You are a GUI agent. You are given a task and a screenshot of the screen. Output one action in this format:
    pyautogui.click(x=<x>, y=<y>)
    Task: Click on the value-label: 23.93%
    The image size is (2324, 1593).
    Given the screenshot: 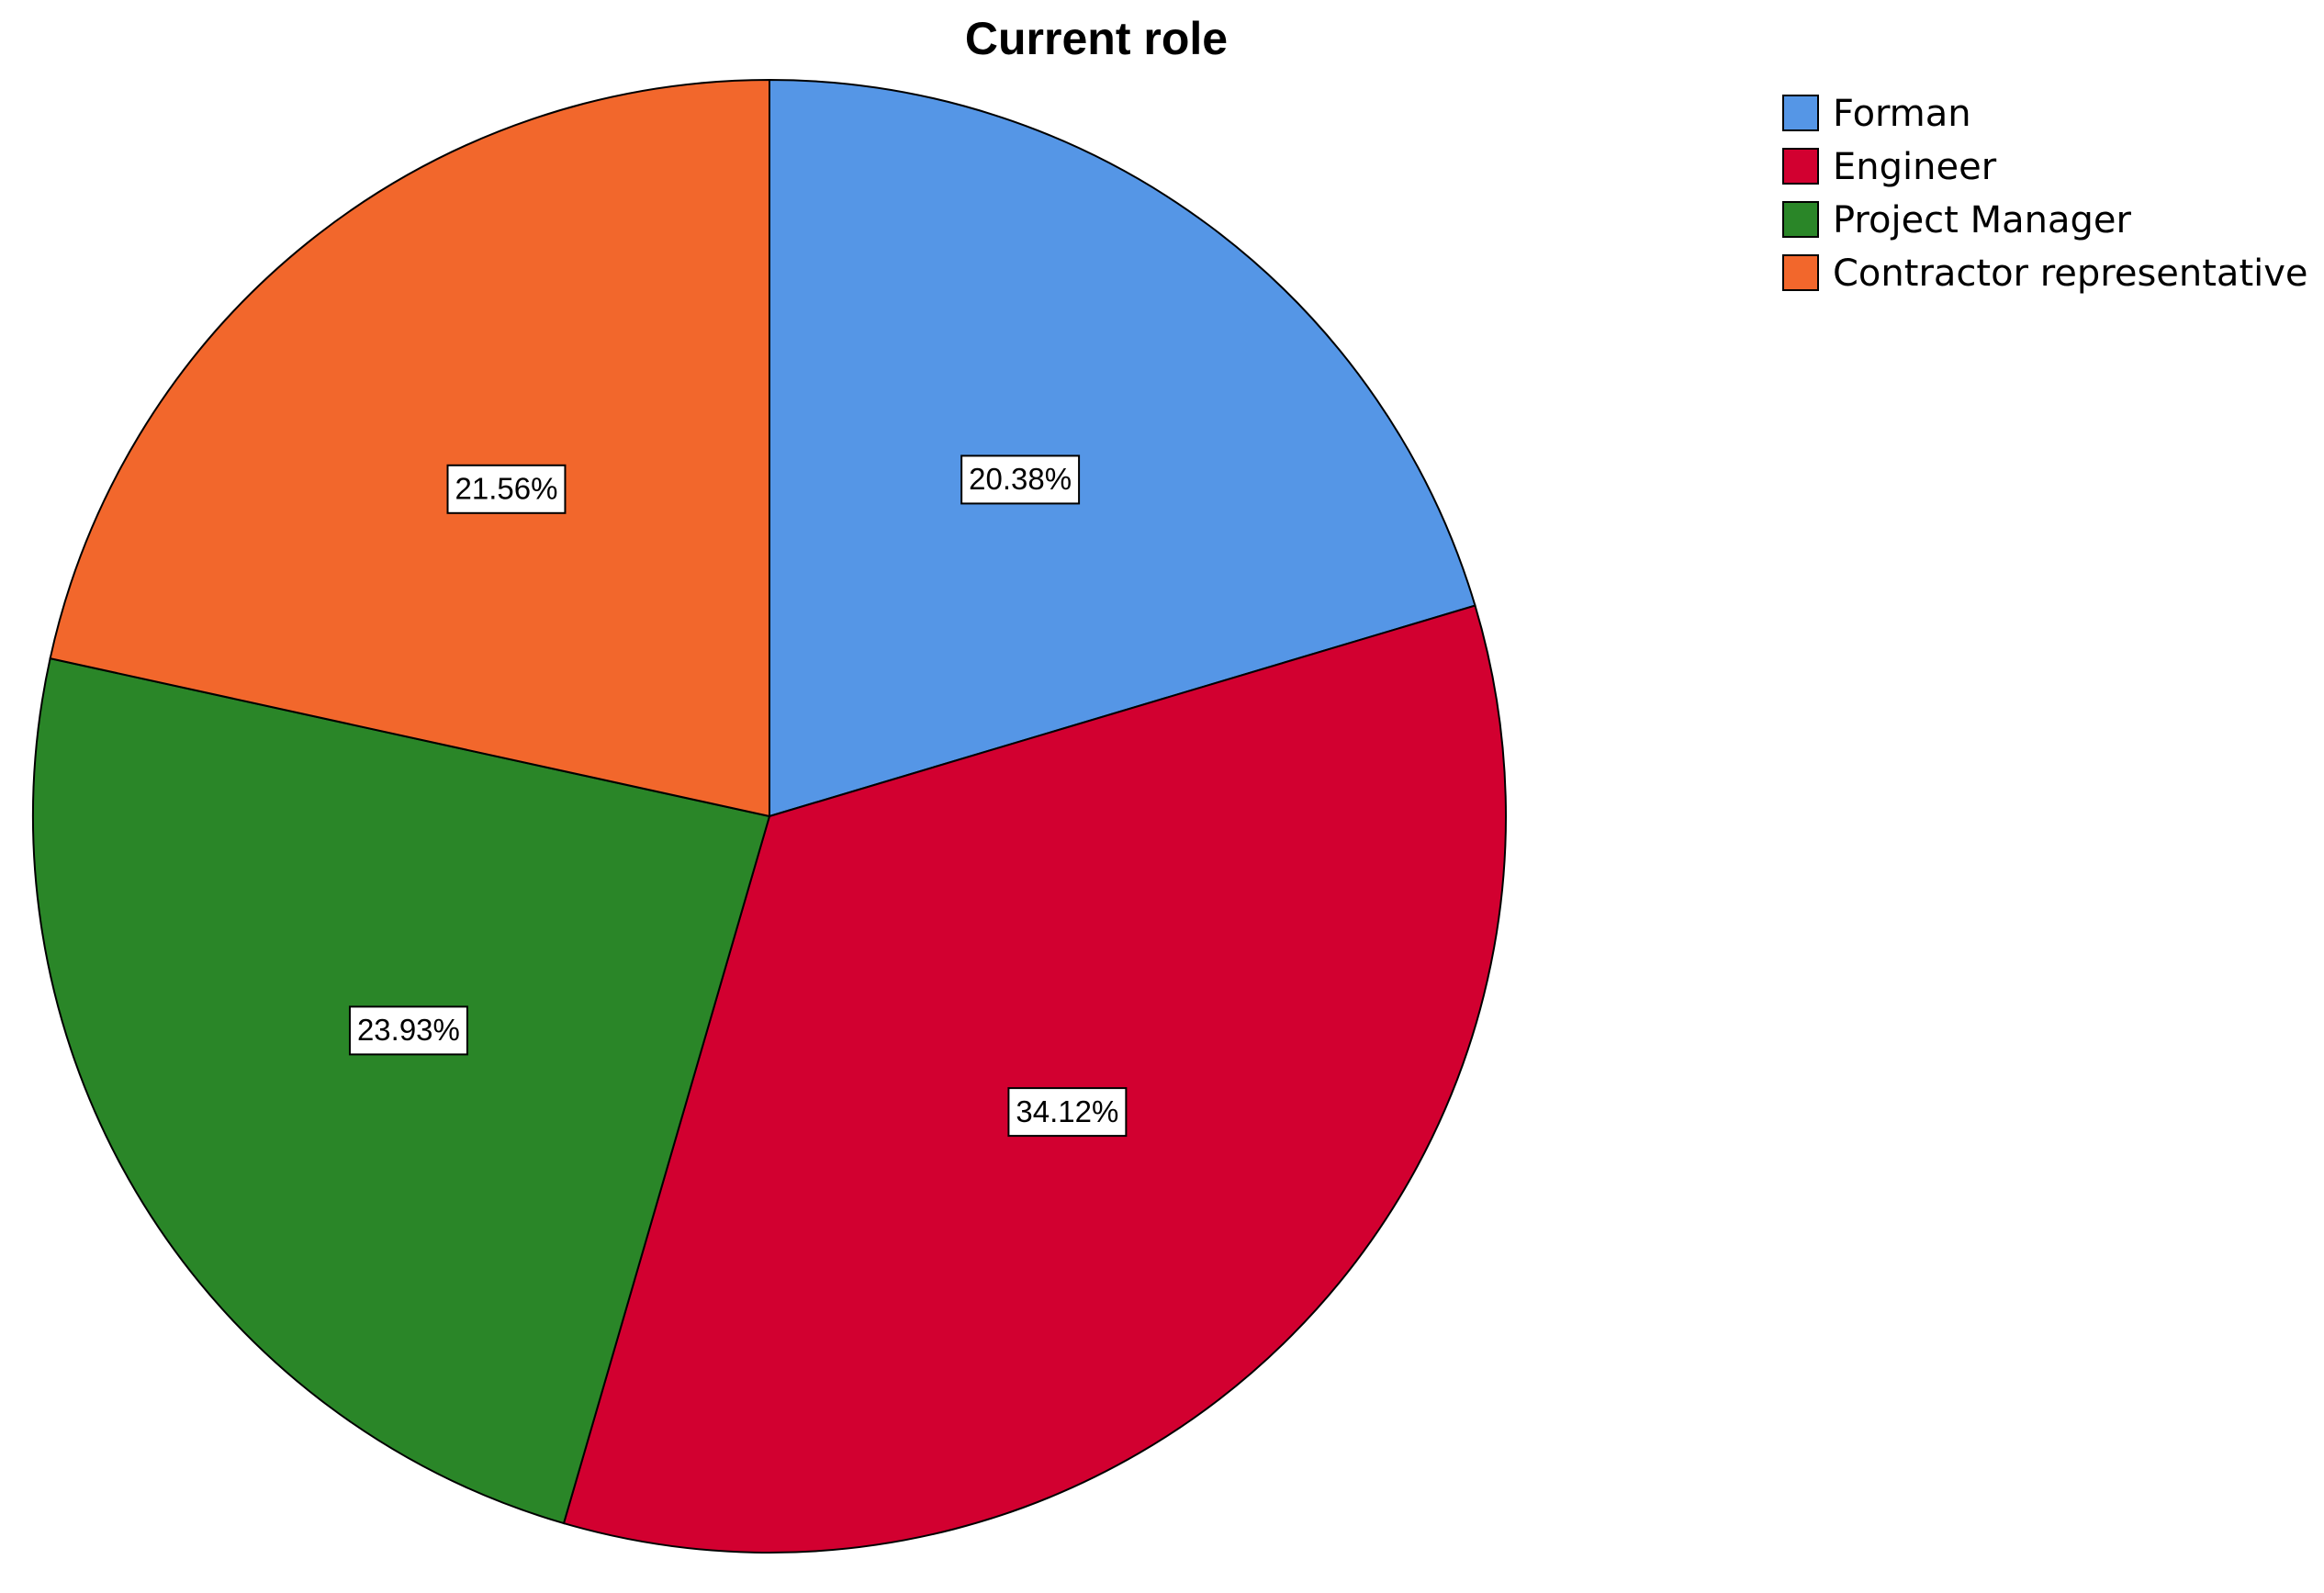 What is the action you would take?
    pyautogui.click(x=409, y=1030)
    